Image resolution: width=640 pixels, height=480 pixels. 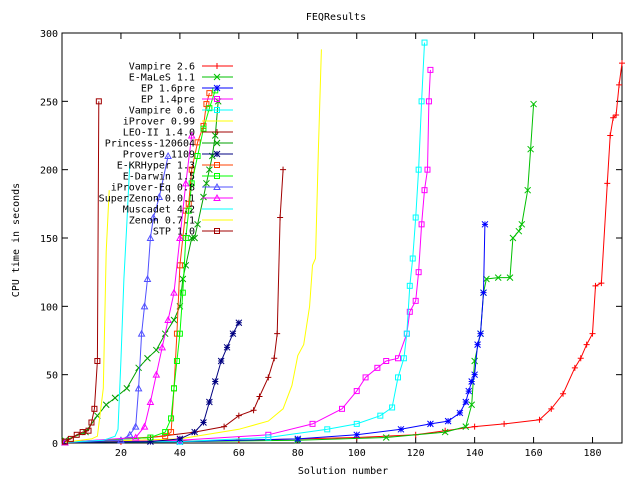 I want to click on x-tick-label: 140, so click(x=475, y=453).